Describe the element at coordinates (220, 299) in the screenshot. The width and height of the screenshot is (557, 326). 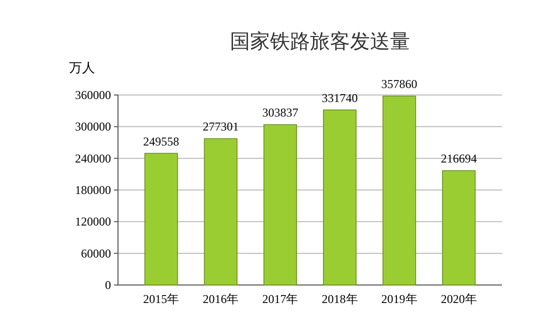
I see `x-tick-label: 2016年` at that location.